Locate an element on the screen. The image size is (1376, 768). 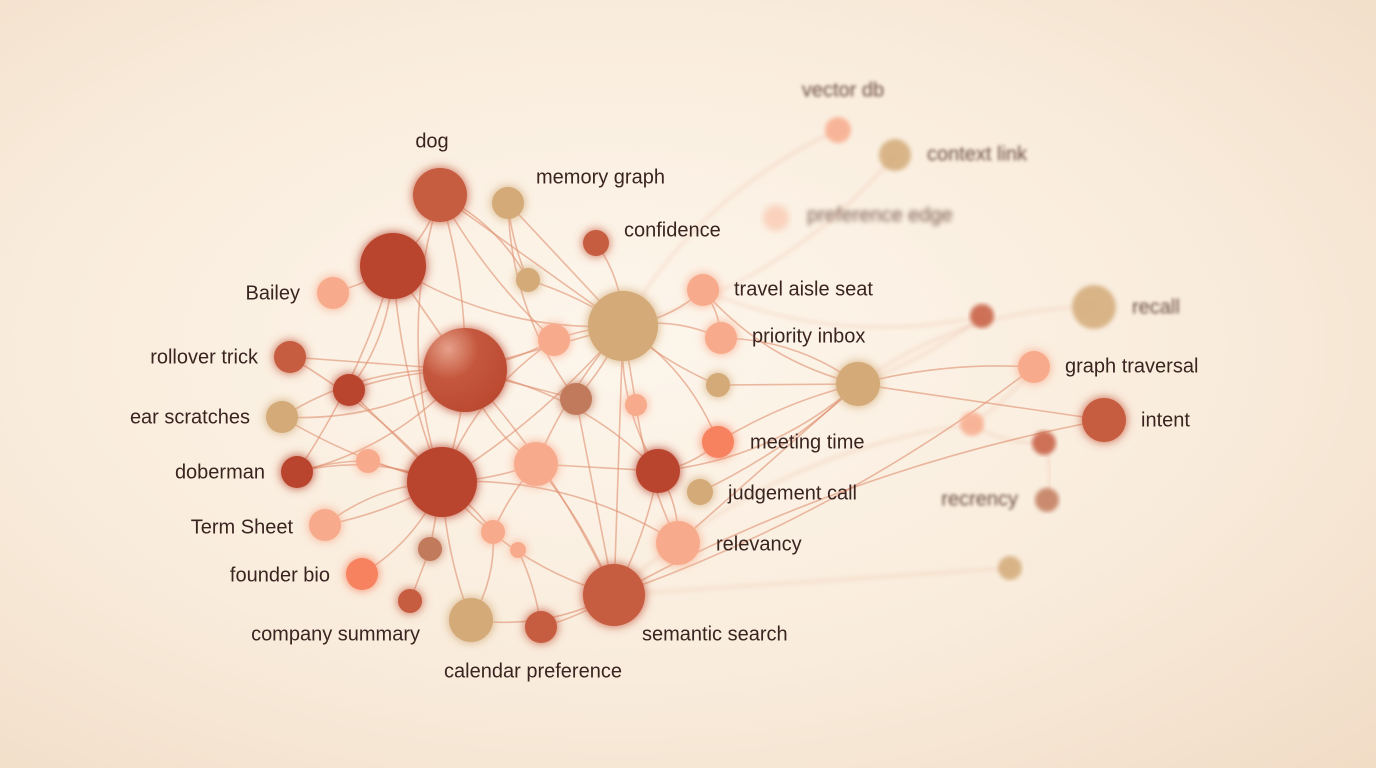
node-recrency is located at coordinates (1047, 500).